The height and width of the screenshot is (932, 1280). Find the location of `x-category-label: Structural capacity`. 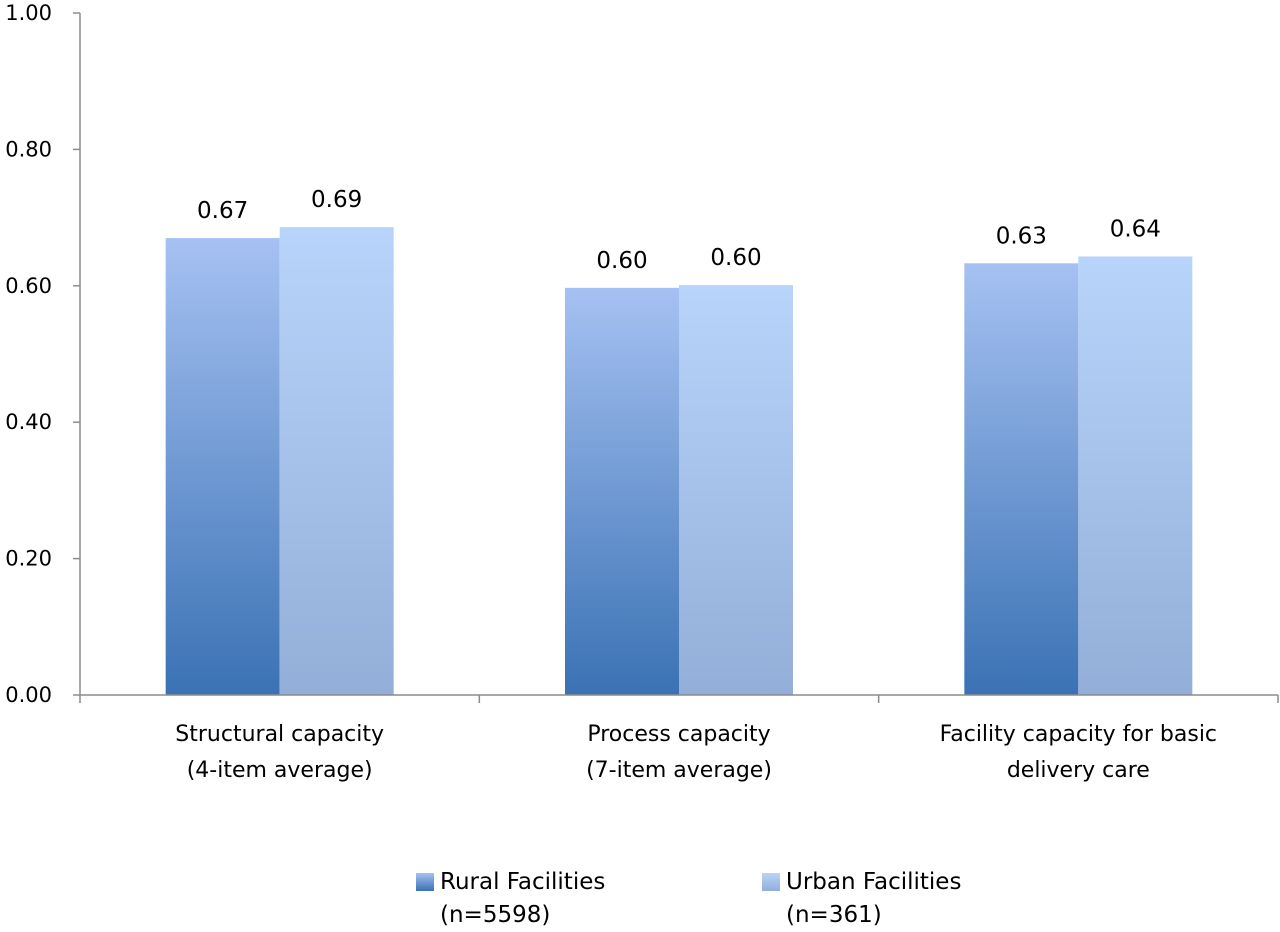

x-category-label: Structural capacity is located at coordinates (279, 734).